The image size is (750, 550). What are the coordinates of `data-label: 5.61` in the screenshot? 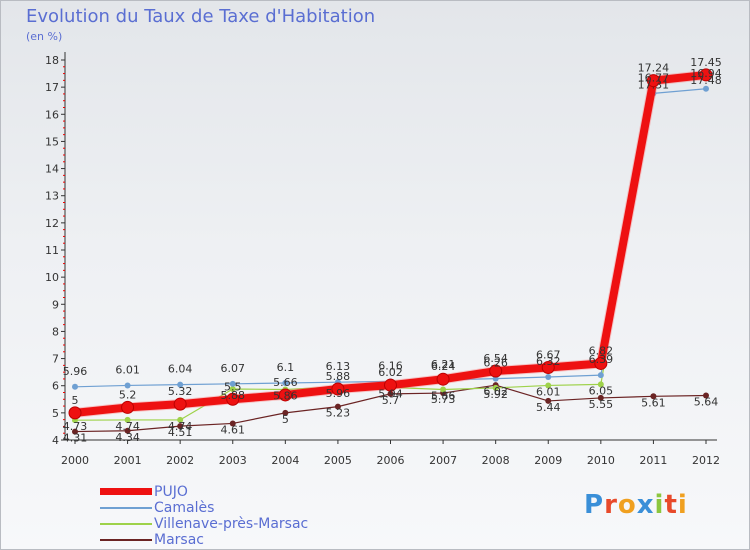 It's located at (653, 402).